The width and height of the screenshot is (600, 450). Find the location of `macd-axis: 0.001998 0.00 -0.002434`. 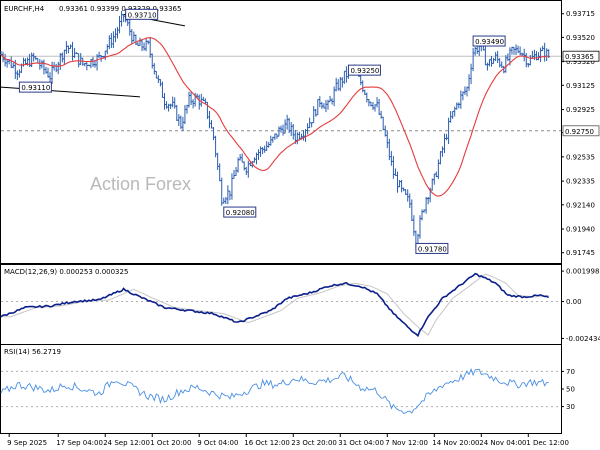

macd-axis: 0.001998 0.00 -0.002434 is located at coordinates (580, 305).